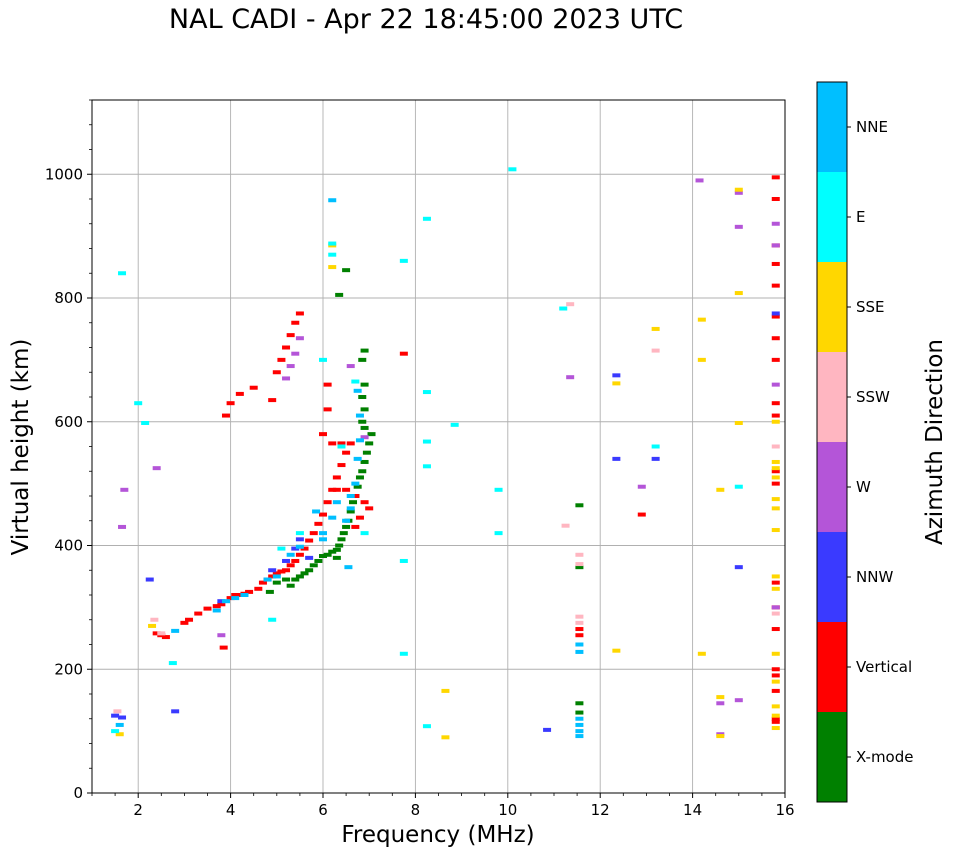 This screenshot has width=958, height=857. Describe the element at coordinates (68, 298) in the screenshot. I see `y-tick-label: 800` at that location.